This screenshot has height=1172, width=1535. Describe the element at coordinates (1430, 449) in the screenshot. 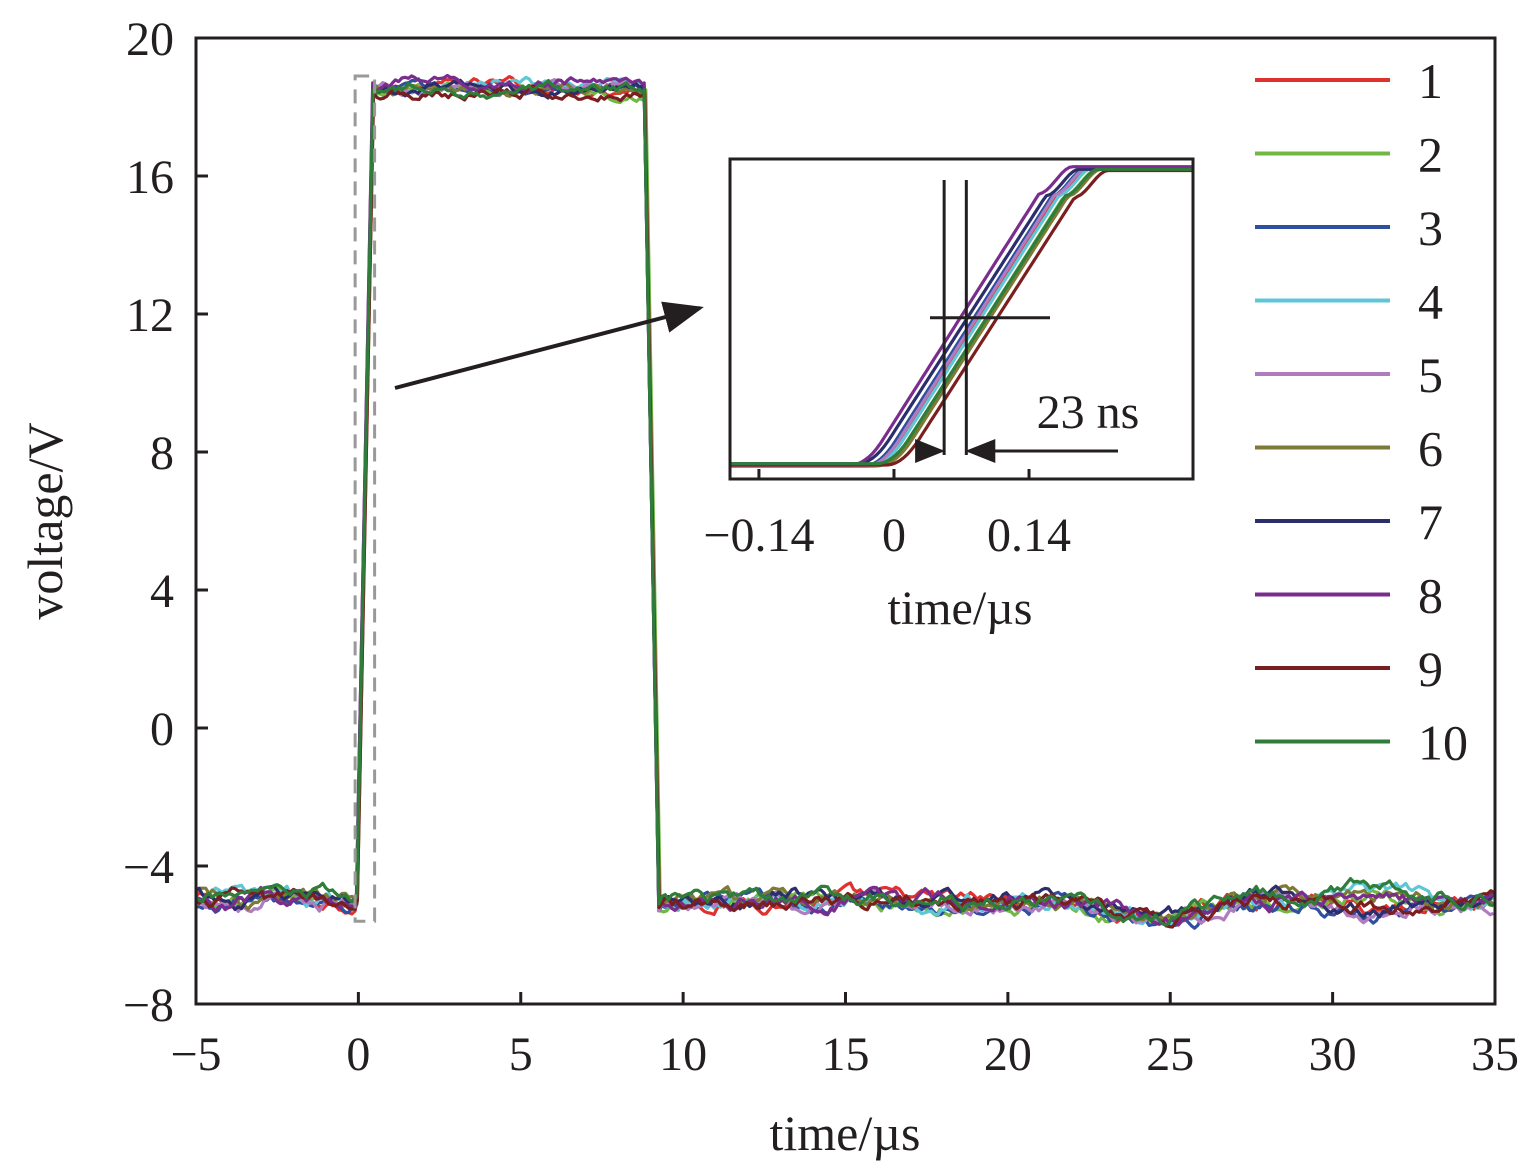

I see `legend-label: 6` at that location.